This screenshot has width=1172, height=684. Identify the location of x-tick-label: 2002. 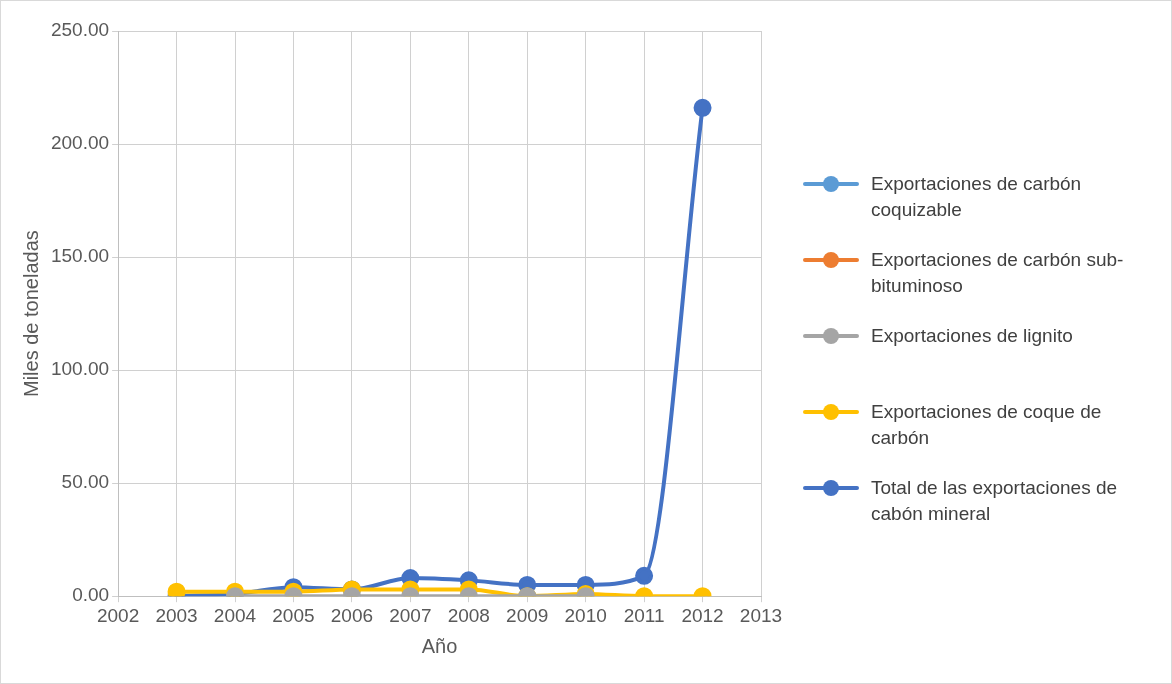
(118, 615).